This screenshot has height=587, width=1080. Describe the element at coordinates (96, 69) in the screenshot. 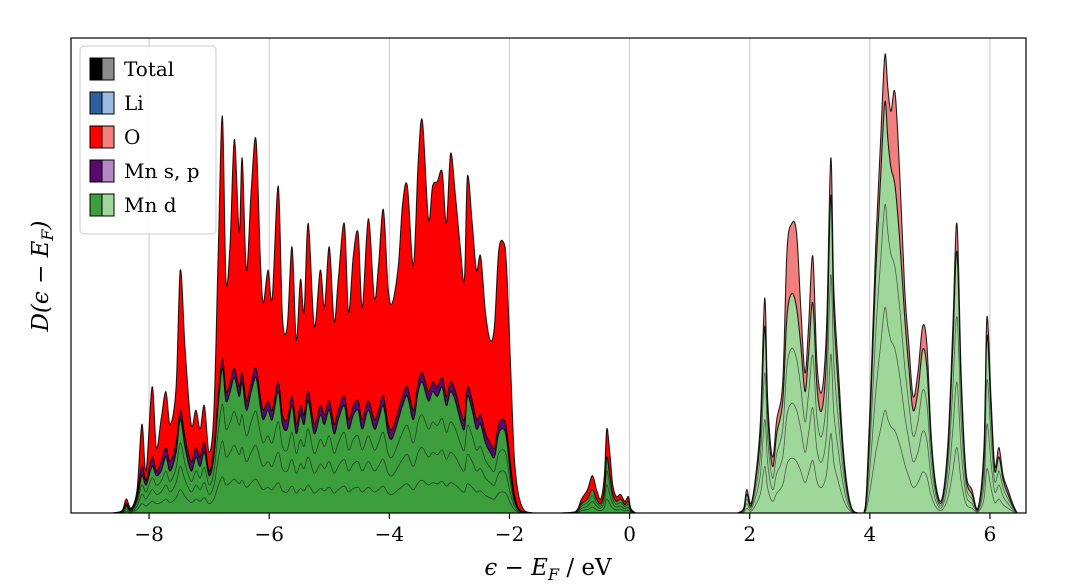

I see `legend-swatch-total-dark` at that location.